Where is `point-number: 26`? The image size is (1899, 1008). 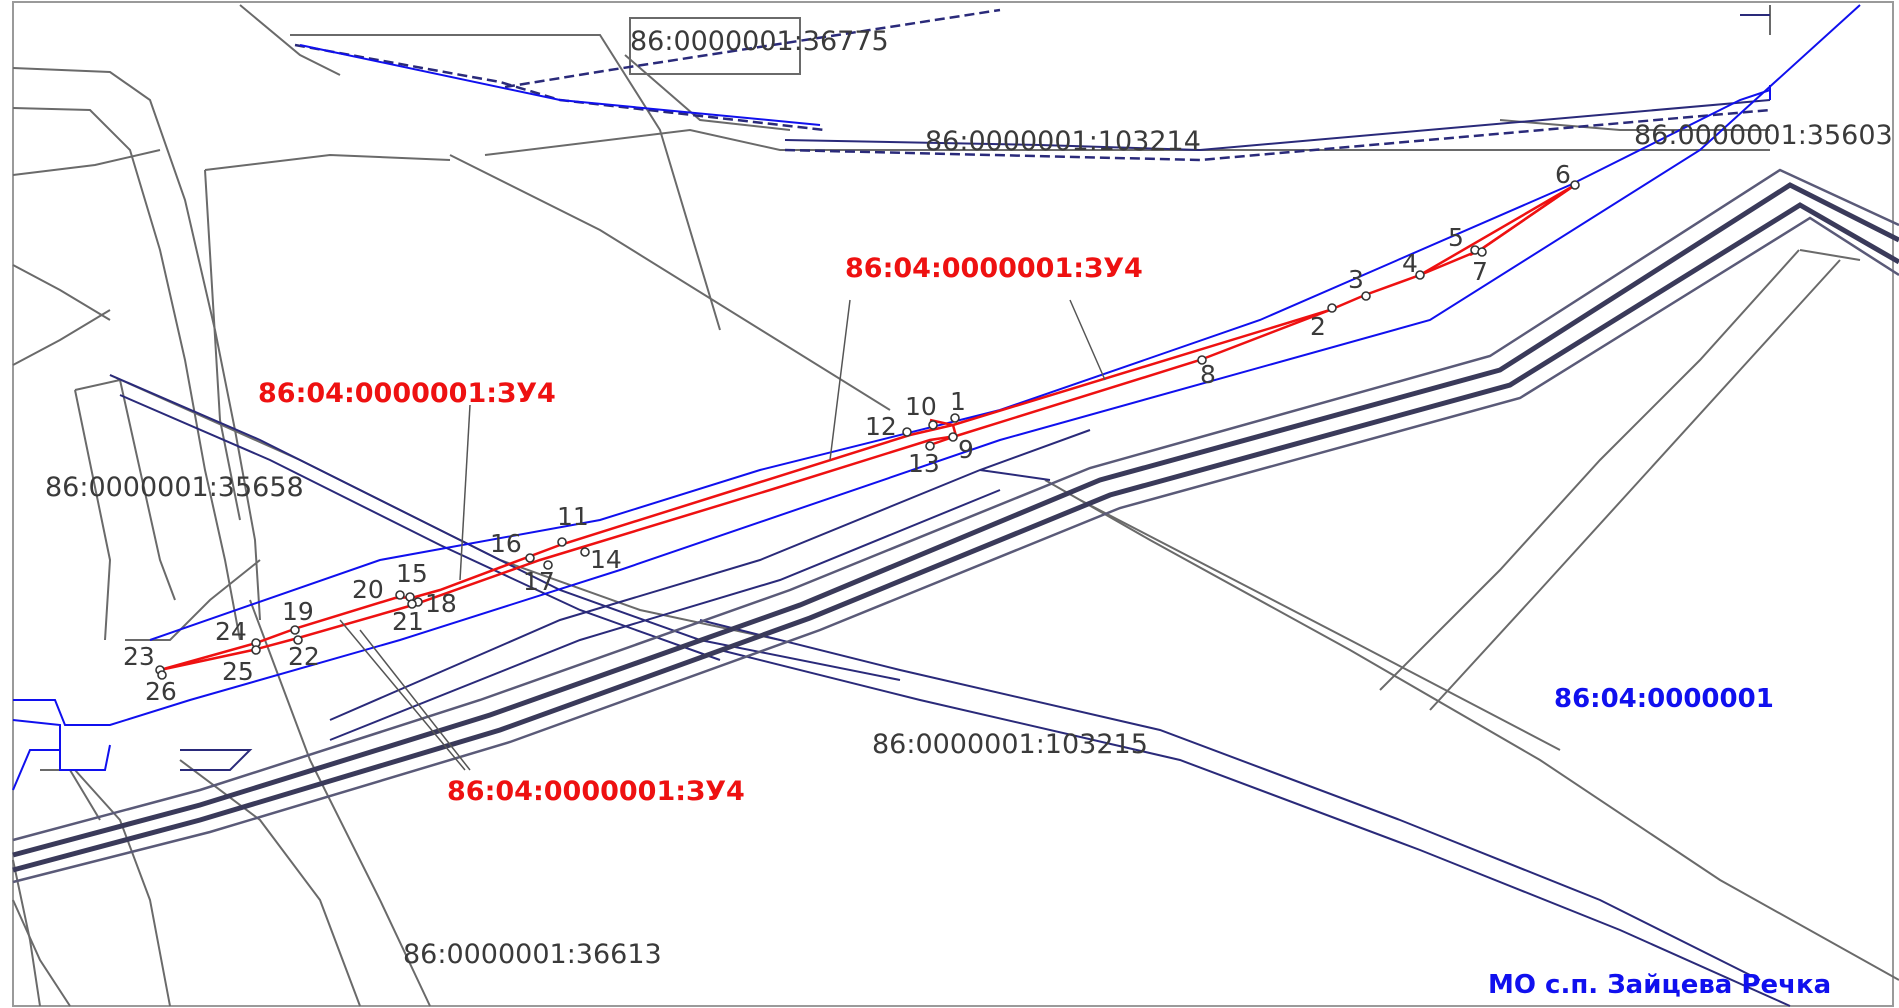
point-number: 26 is located at coordinates (161, 691).